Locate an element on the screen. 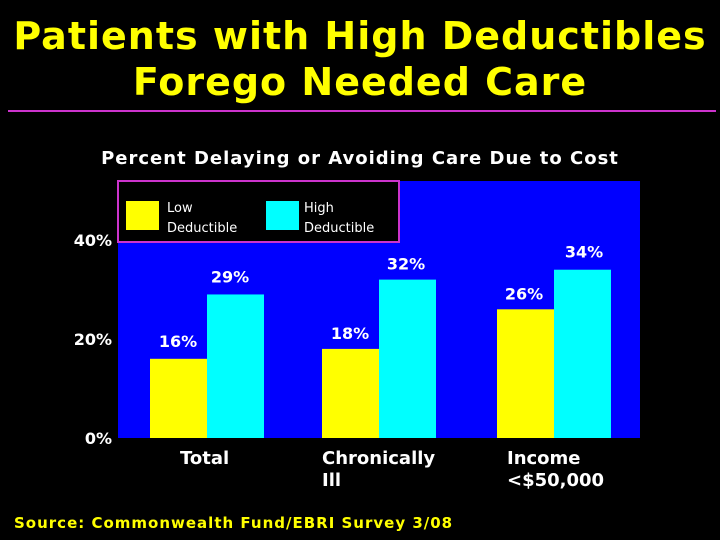 The image size is (720, 540). data-label-low-2: 26% is located at coordinates (524, 293).